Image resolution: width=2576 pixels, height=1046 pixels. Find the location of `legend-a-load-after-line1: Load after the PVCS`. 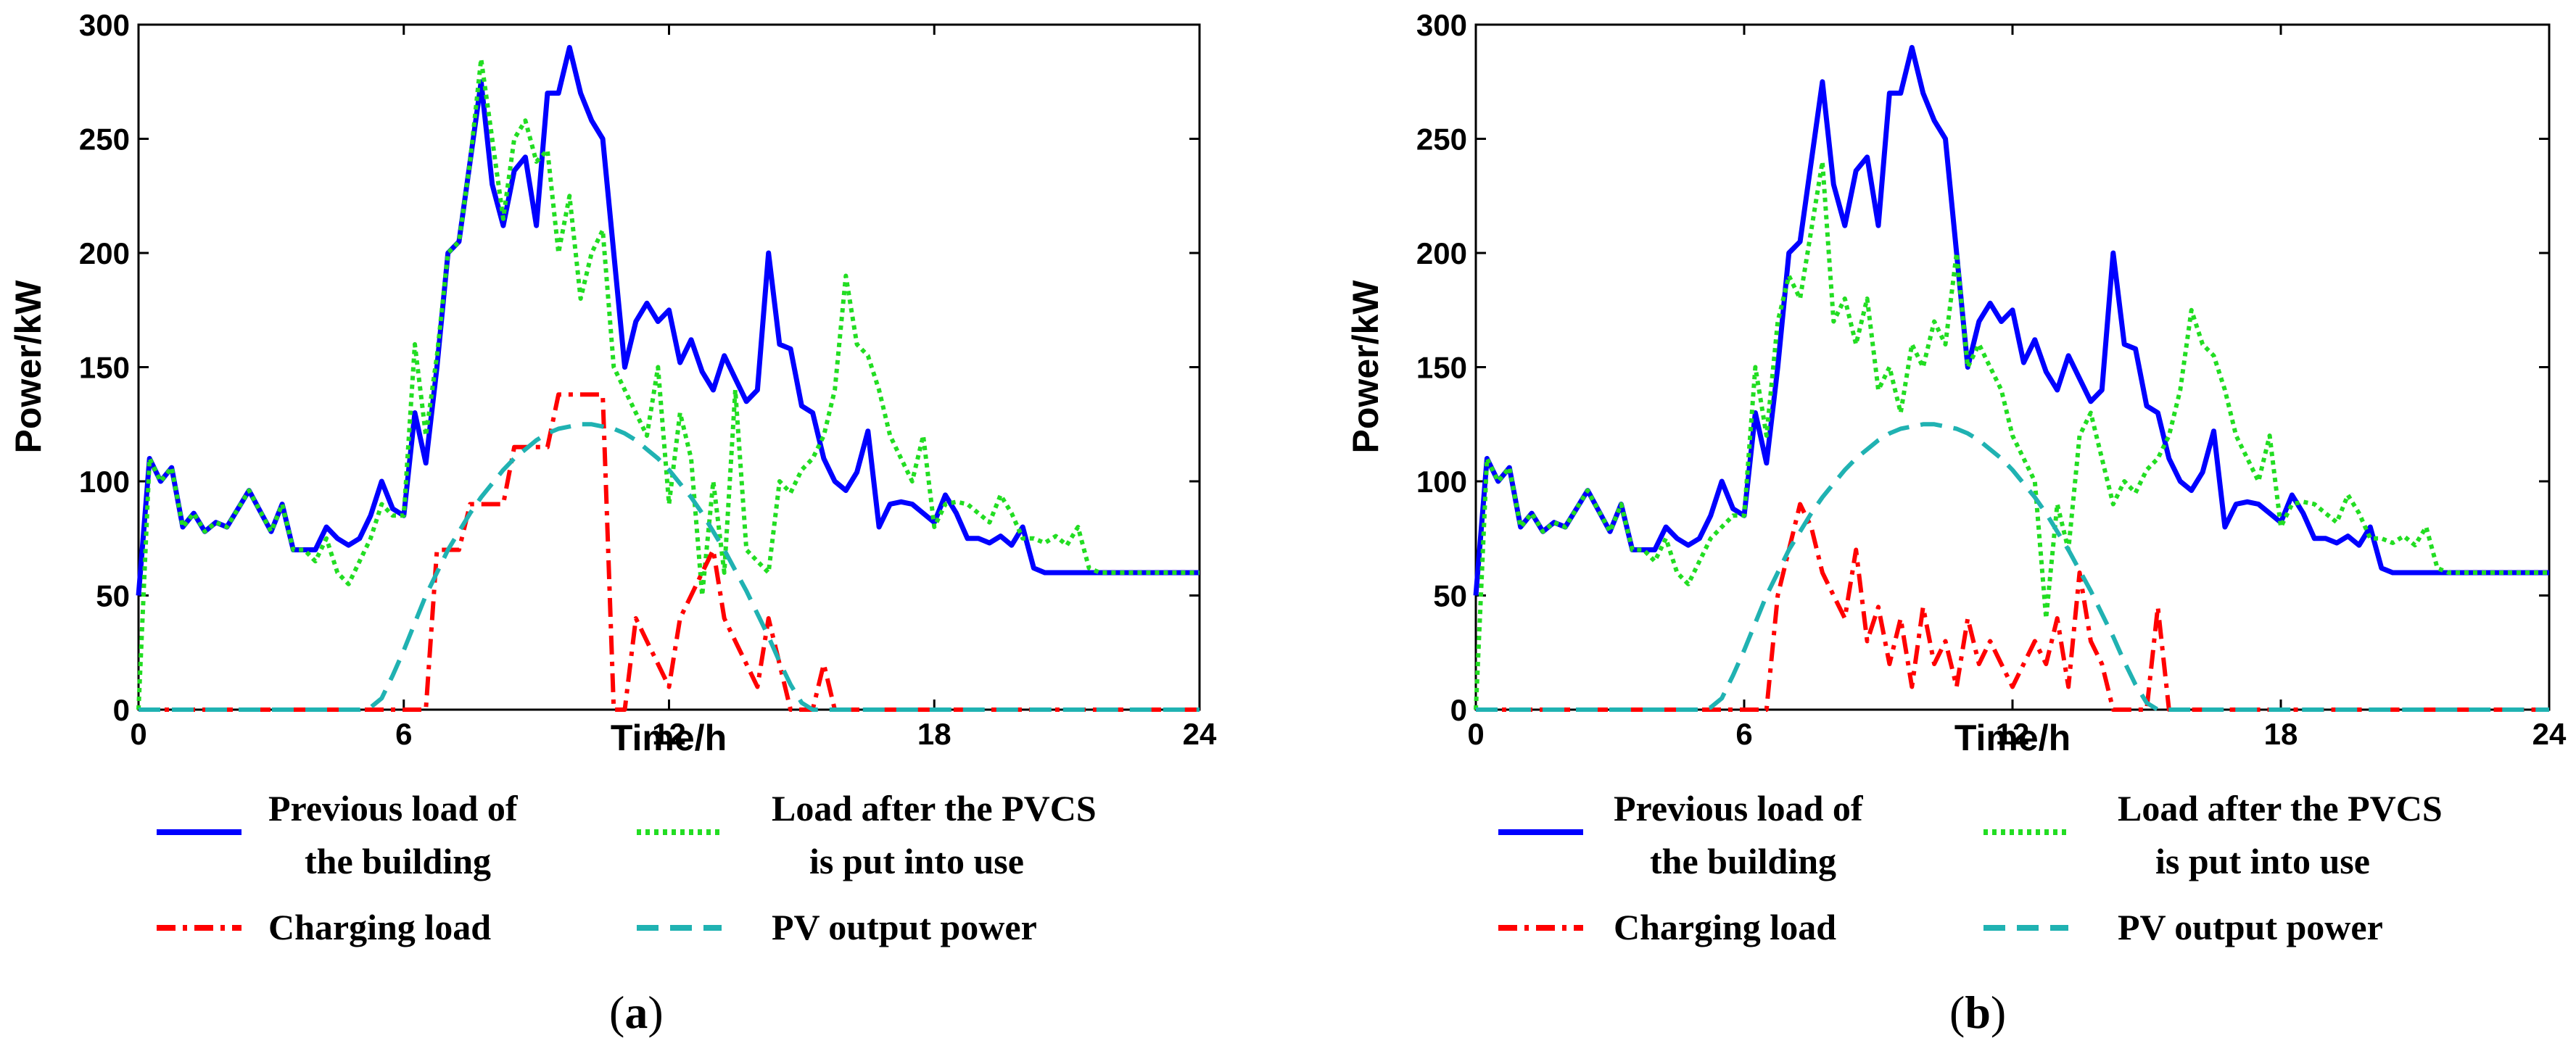

legend-a-load-after-line1: Load after the PVCS is located at coordinates (934, 808).